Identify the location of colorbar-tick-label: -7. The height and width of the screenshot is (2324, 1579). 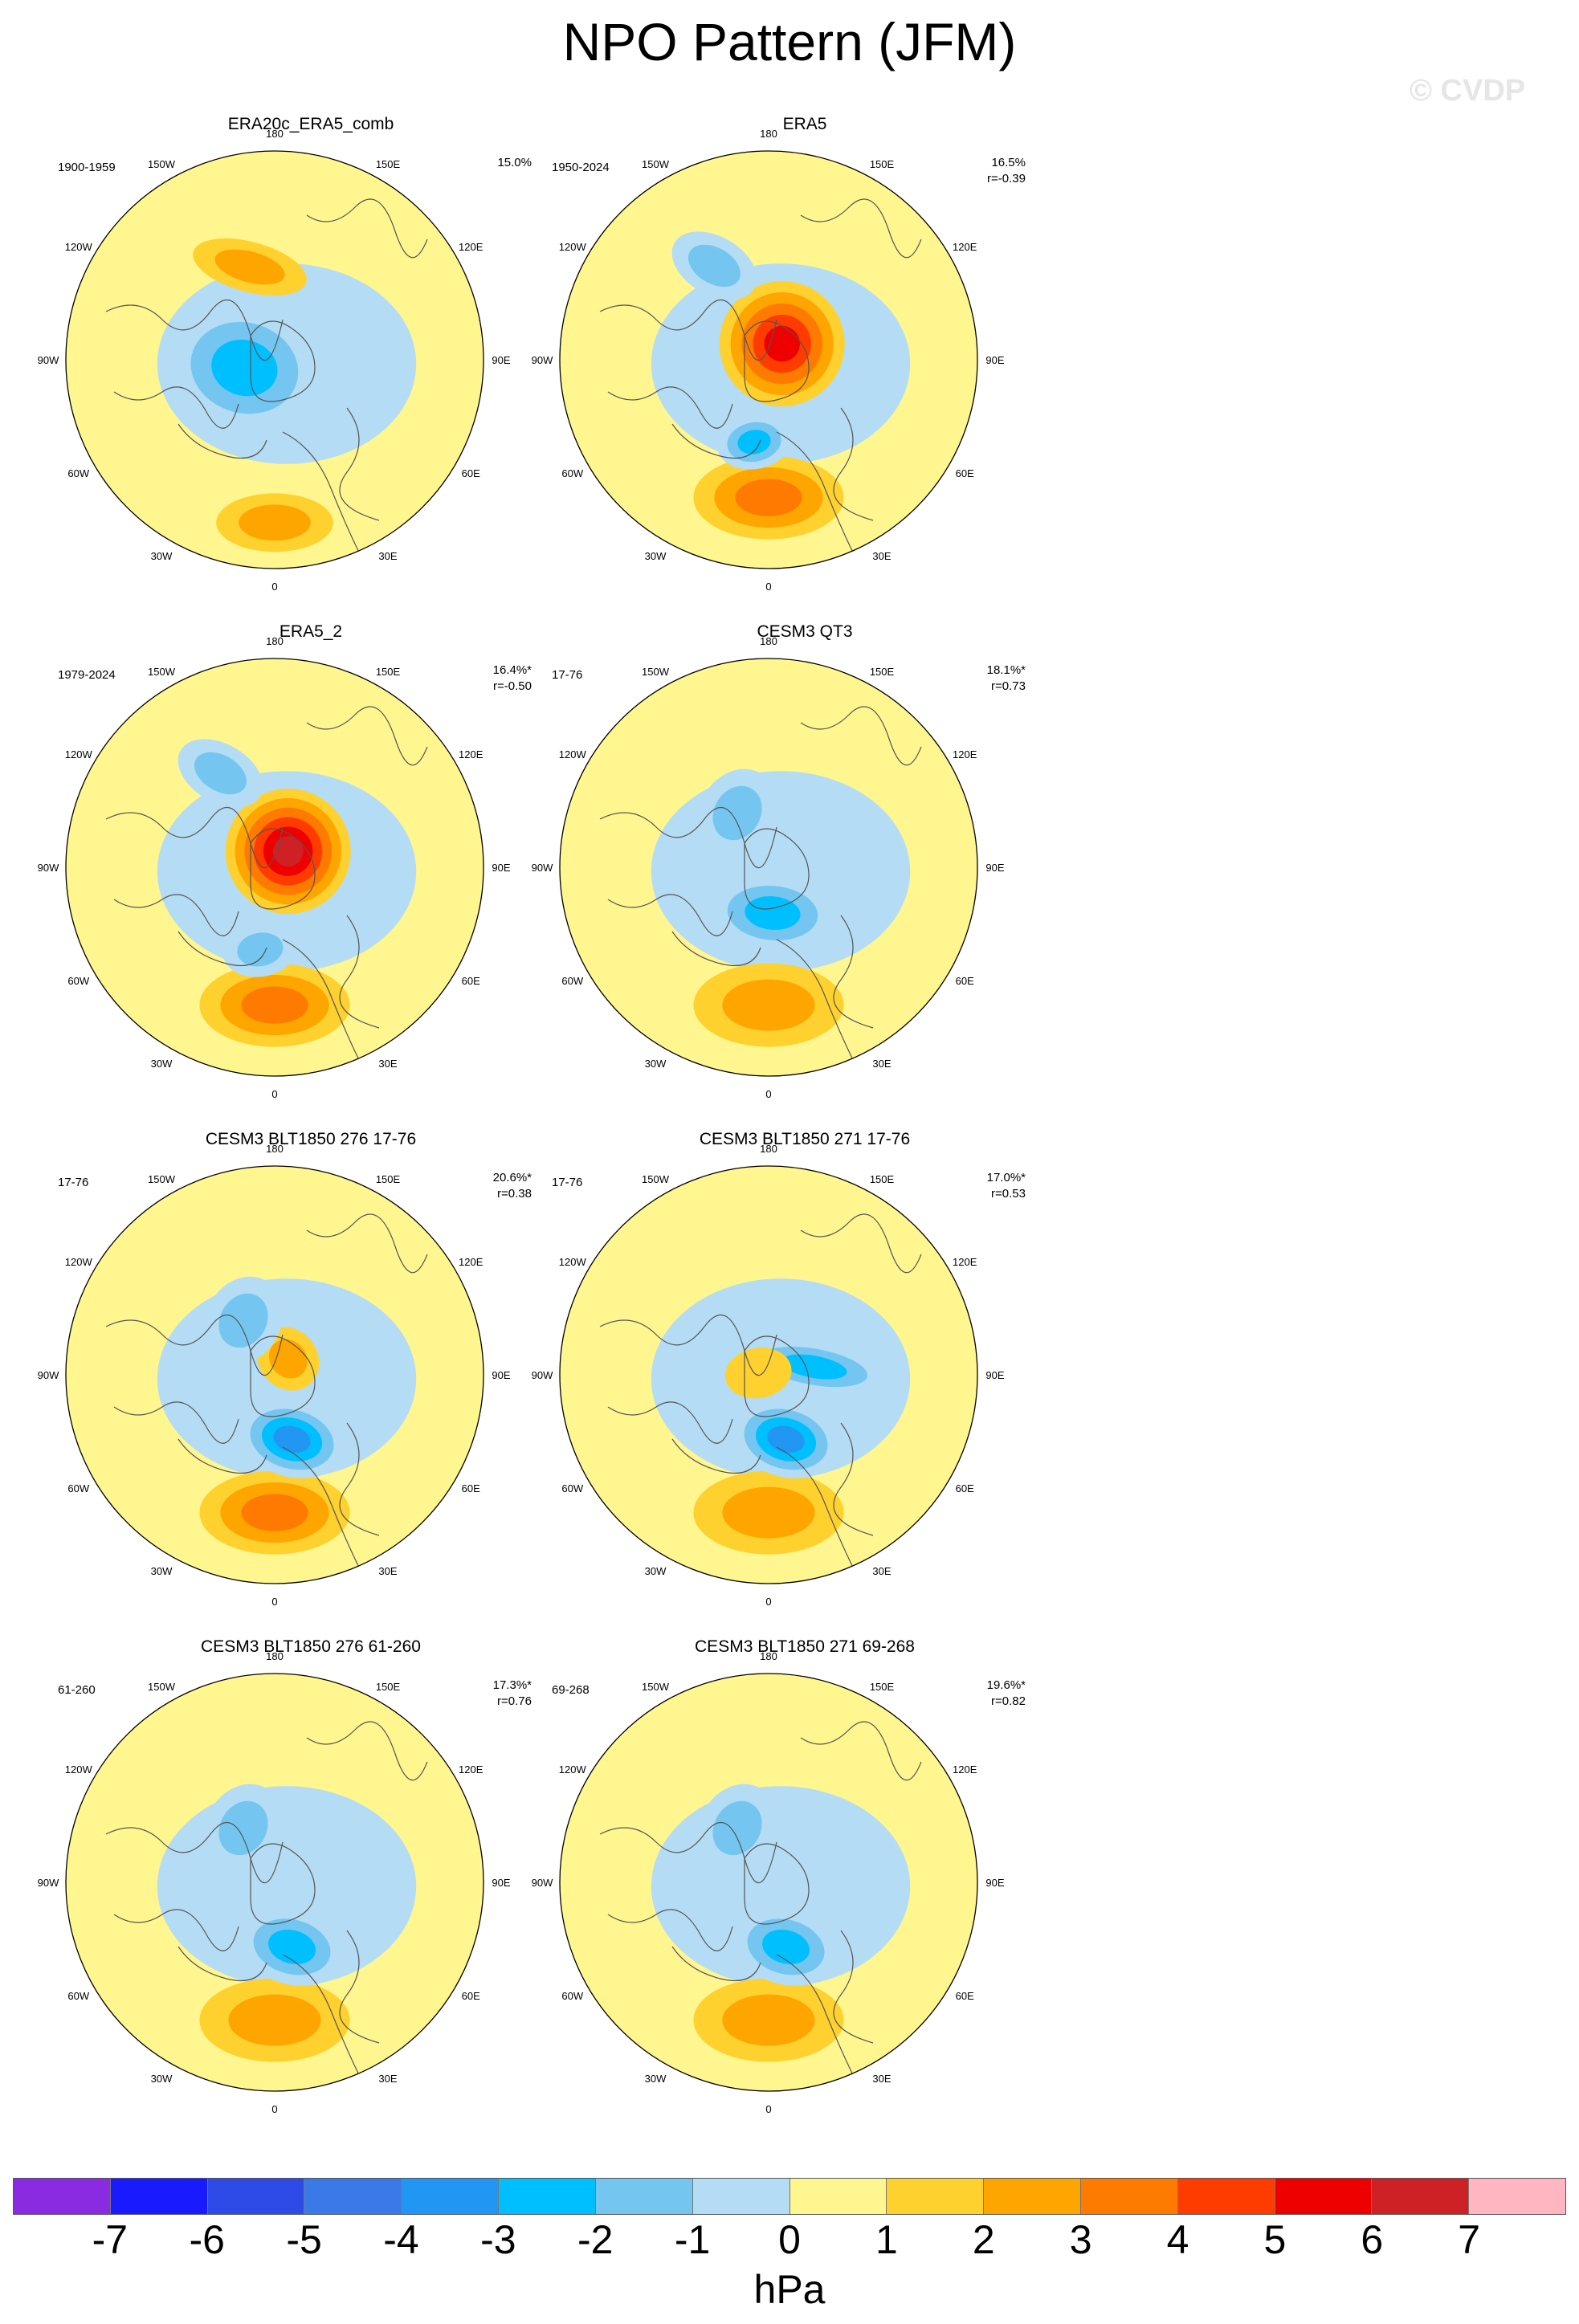
(110, 2240).